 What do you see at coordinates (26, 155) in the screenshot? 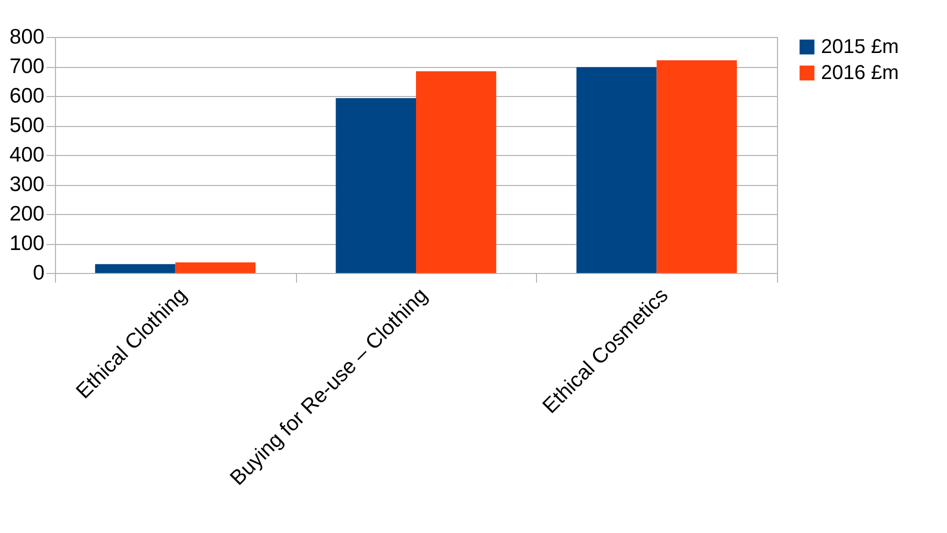
I see `y-tick-label: 400` at bounding box center [26, 155].